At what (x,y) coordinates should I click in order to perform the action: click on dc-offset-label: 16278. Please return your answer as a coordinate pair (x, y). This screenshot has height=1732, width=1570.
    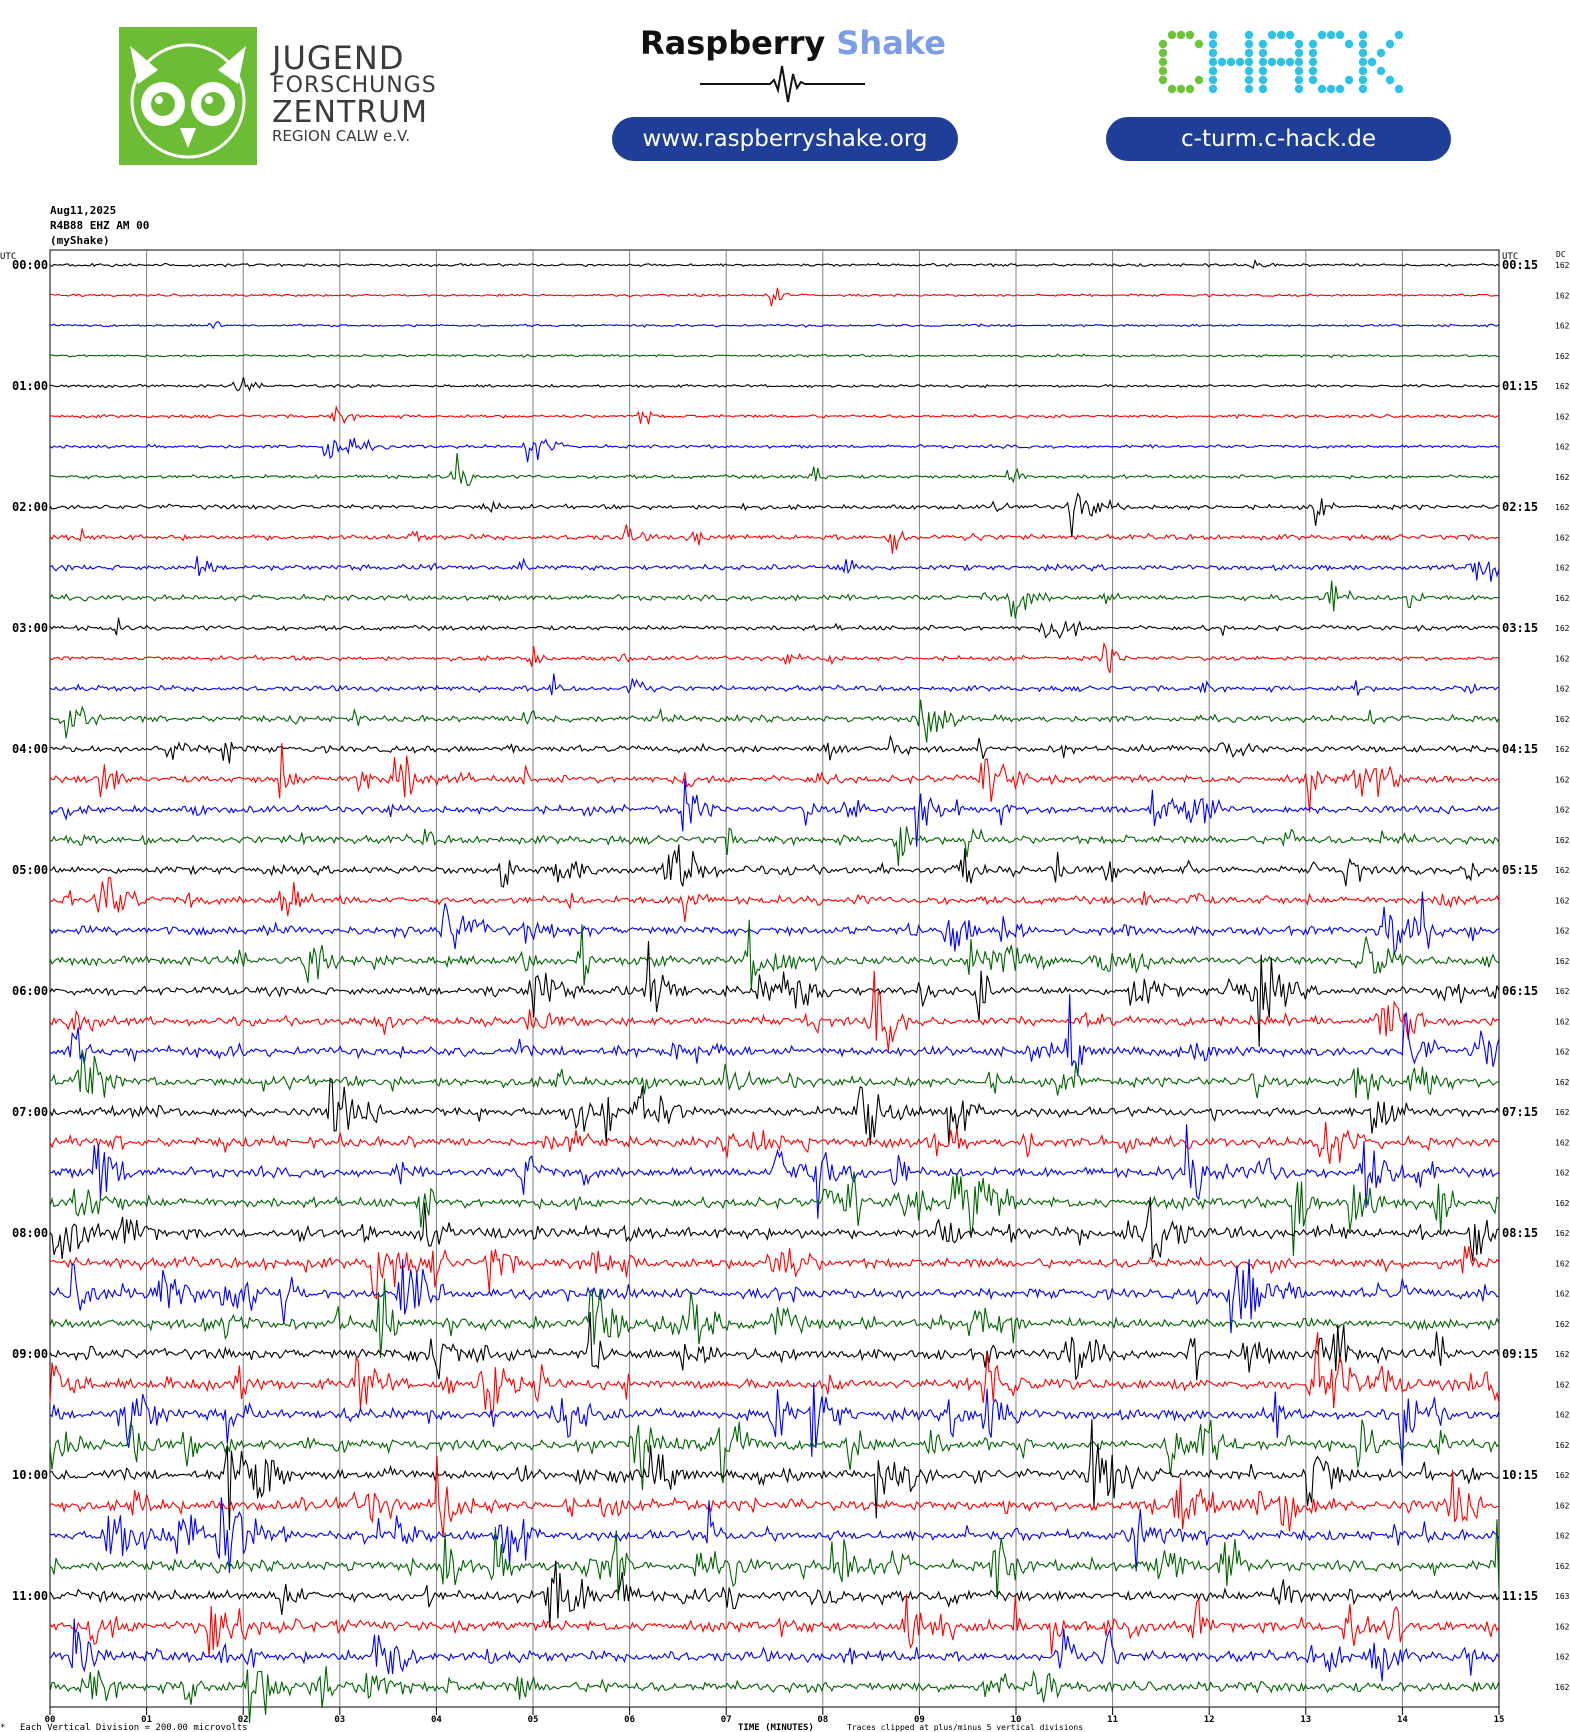
    Looking at the image, I should click on (1562, 961).